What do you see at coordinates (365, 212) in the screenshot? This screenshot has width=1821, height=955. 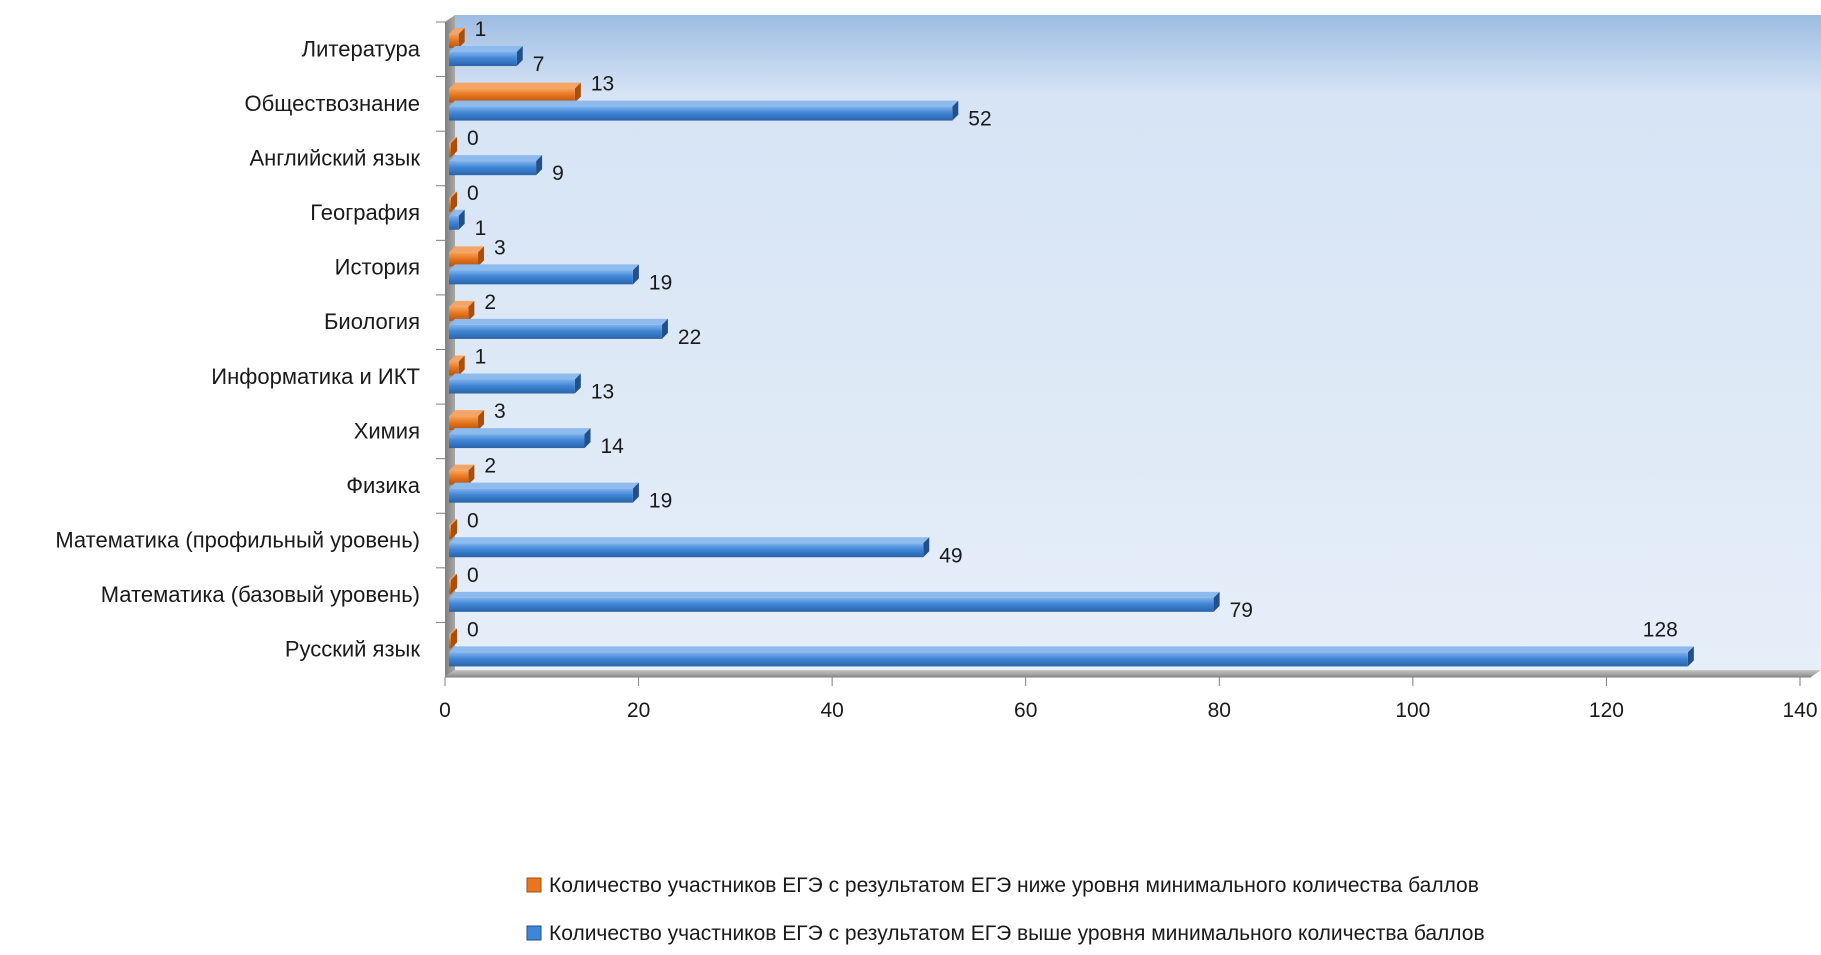 I see `category-label: География` at bounding box center [365, 212].